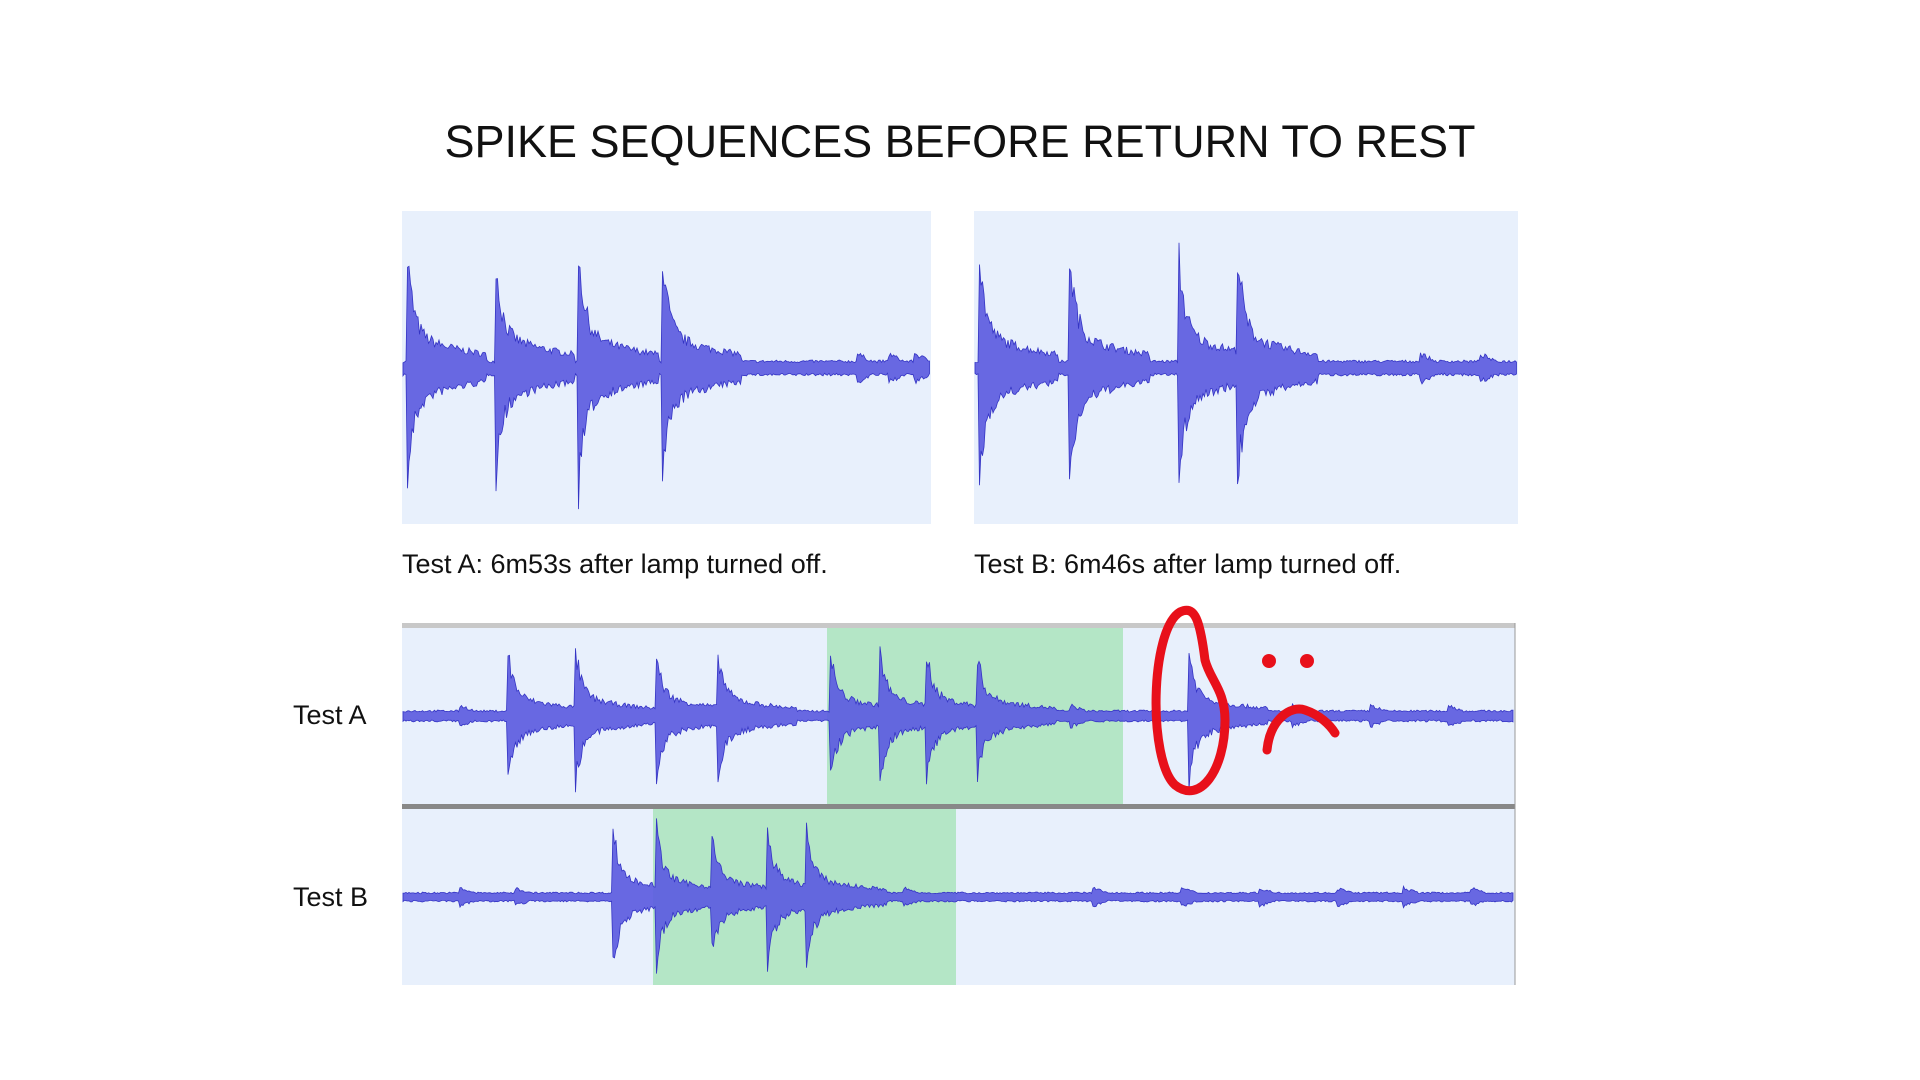 The image size is (1920, 1080). Describe the element at coordinates (1245, 700) in the screenshot. I see `annotation` at that location.